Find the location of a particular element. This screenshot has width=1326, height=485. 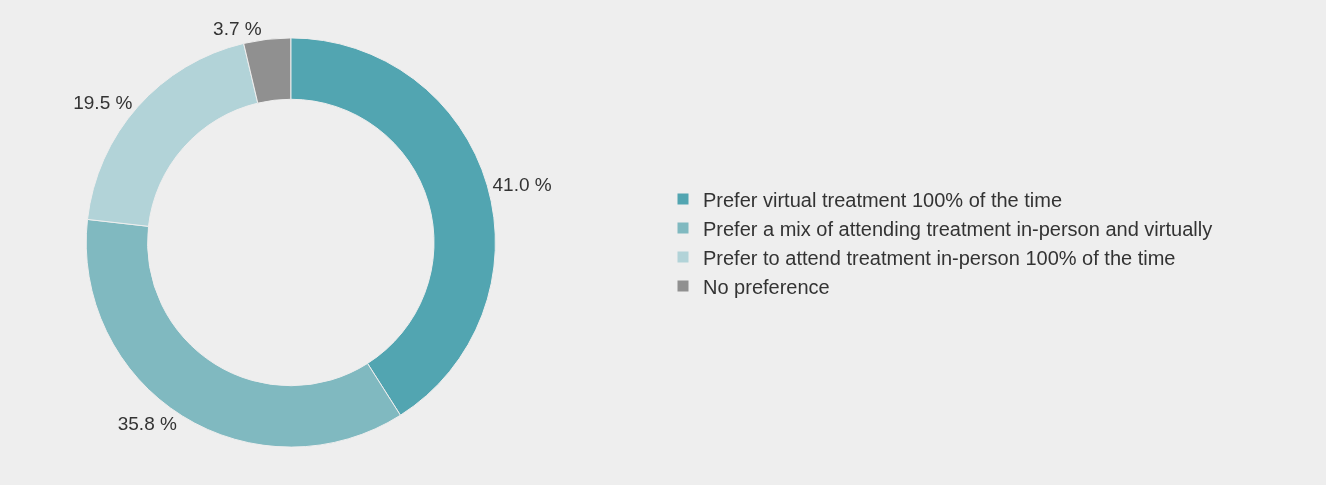

data-label: 35.8 % is located at coordinates (147, 423).